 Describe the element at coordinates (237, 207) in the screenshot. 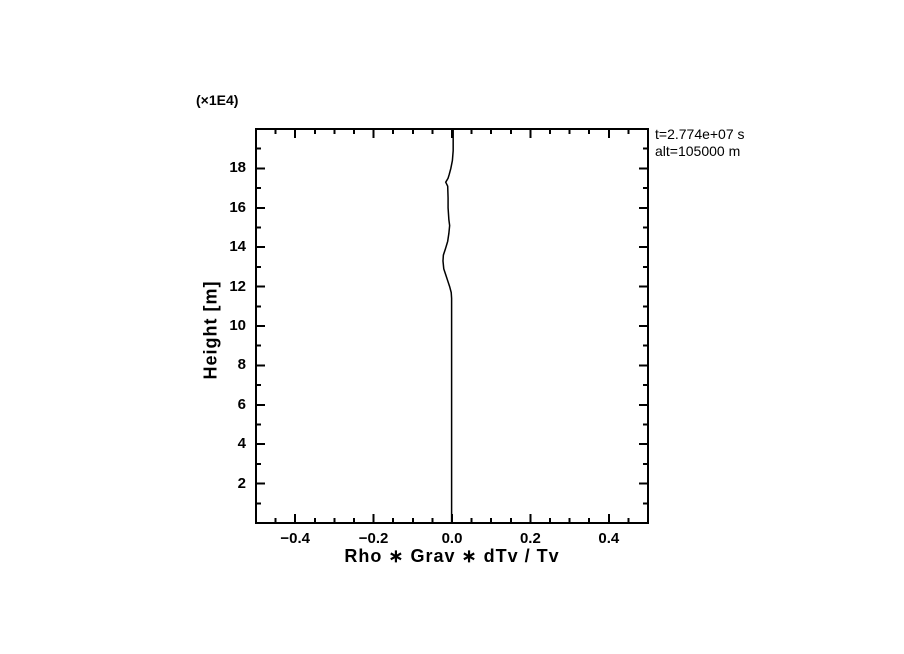

I see `y-tick-label: 16` at that location.